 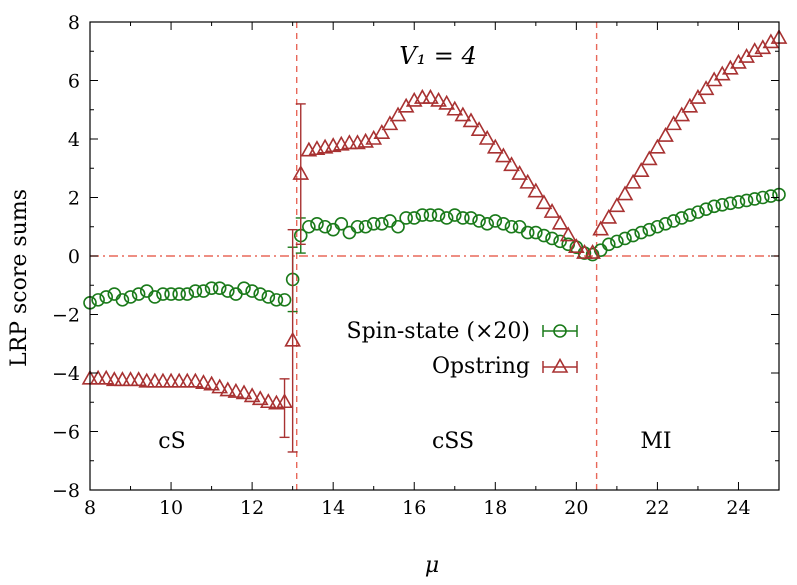 I want to click on y-tick-label: −4, so click(x=66, y=374).